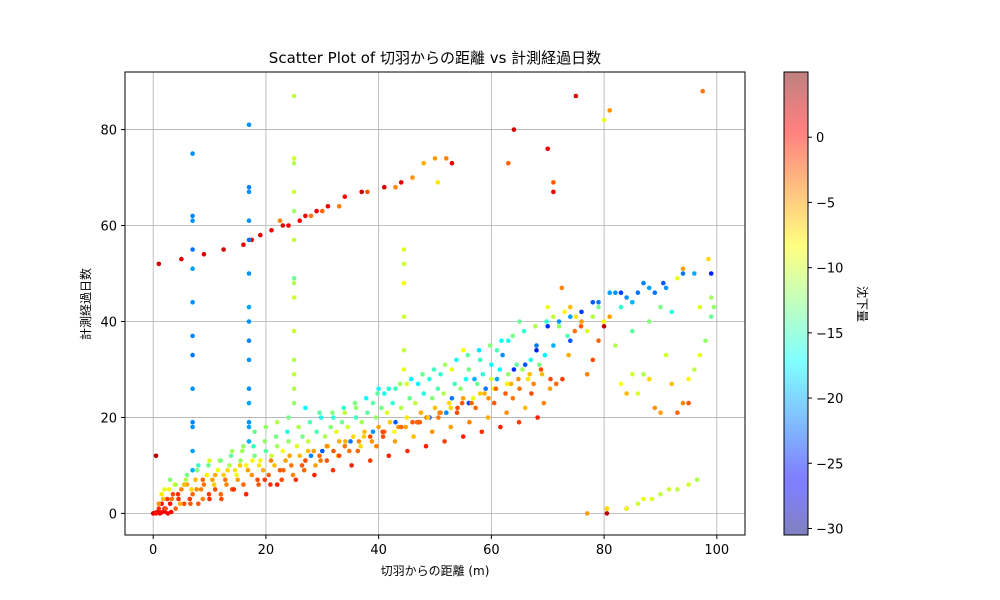 The image size is (1000, 600). I want to click on chart-title: Scatter Plot of 切羽からの距離 vs 計測経過日数, so click(435, 58).